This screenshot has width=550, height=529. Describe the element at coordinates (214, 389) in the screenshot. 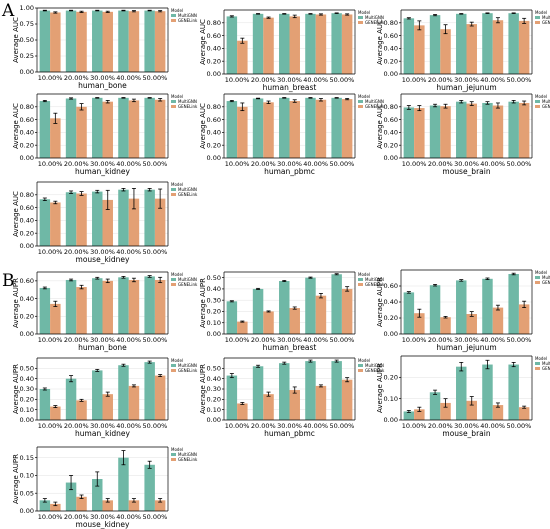

I see `y-tick-label: 0.30` at that location.